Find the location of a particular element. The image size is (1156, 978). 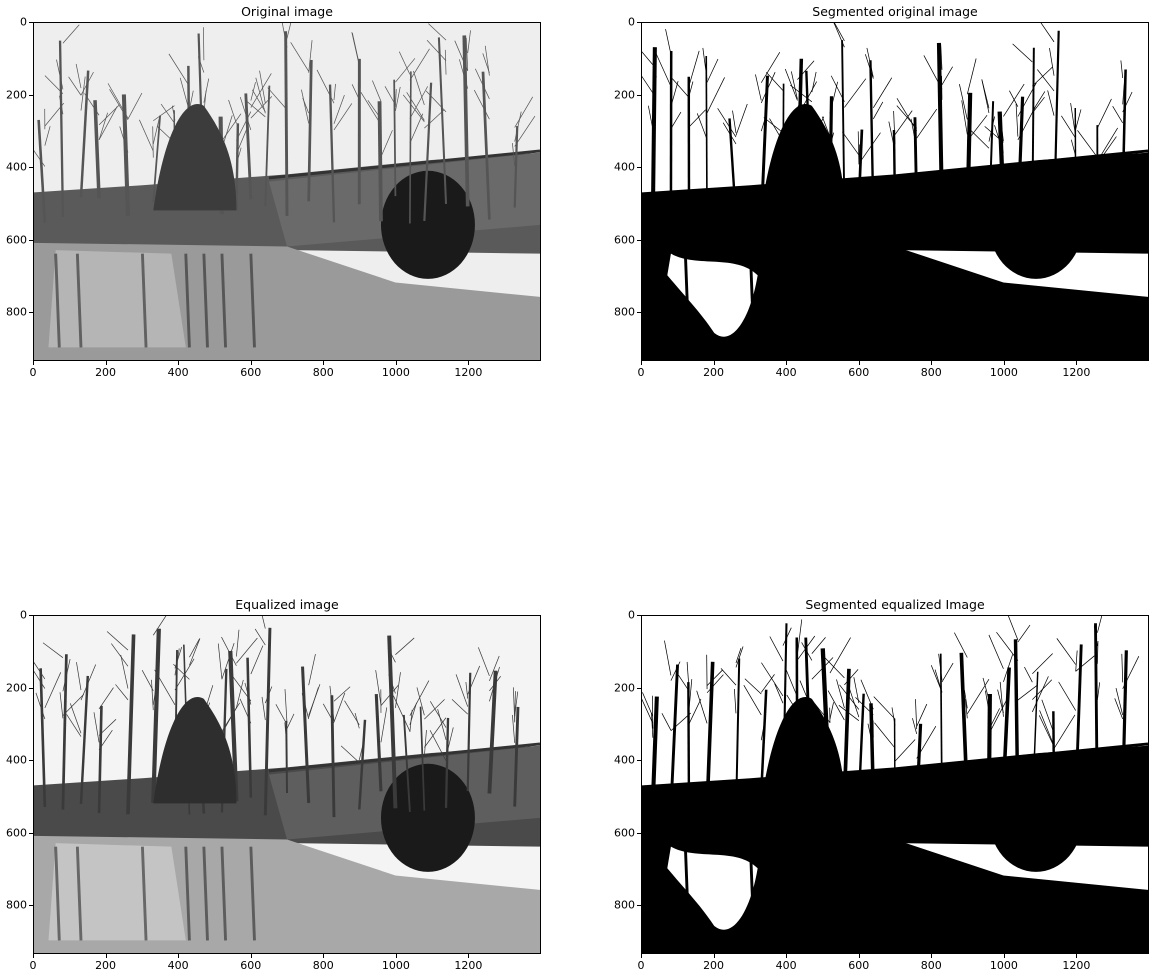

x-tick-label: 200 is located at coordinates (106, 965).